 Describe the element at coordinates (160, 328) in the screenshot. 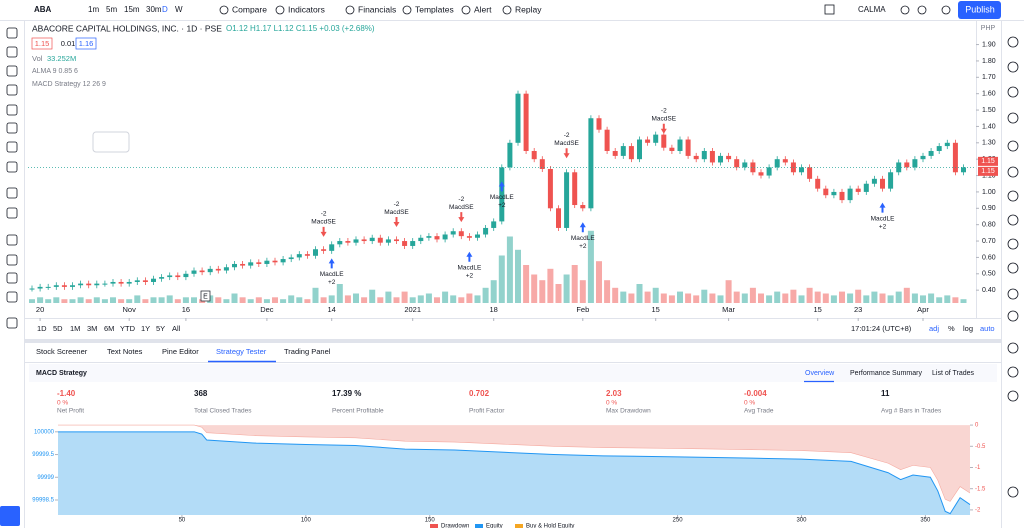

I see `range-button: 5Y` at that location.